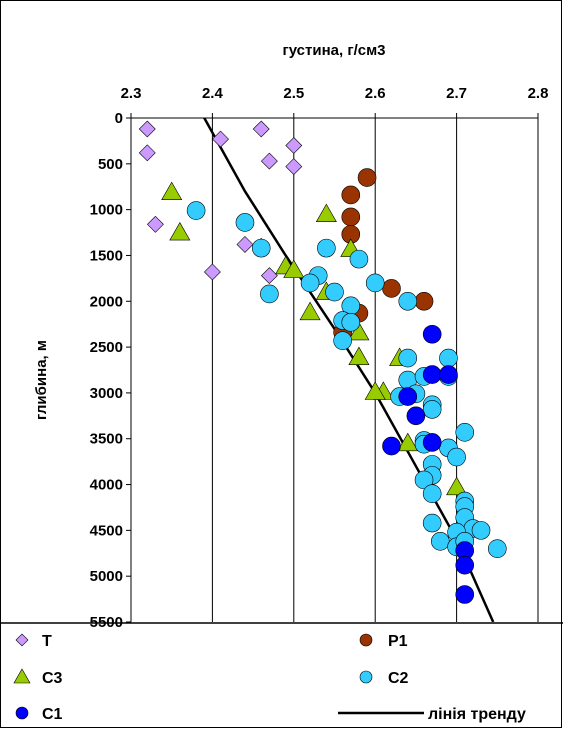 The width and height of the screenshot is (563, 734). What do you see at coordinates (293, 93) in the screenshot?
I see `x-tick-label: 2.5` at bounding box center [293, 93].